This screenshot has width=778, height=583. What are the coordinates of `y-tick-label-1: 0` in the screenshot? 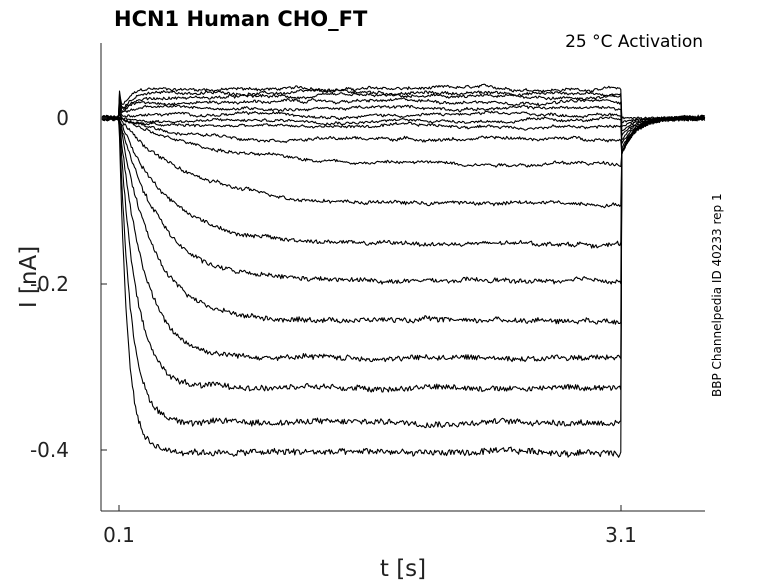 It's located at (62, 118).